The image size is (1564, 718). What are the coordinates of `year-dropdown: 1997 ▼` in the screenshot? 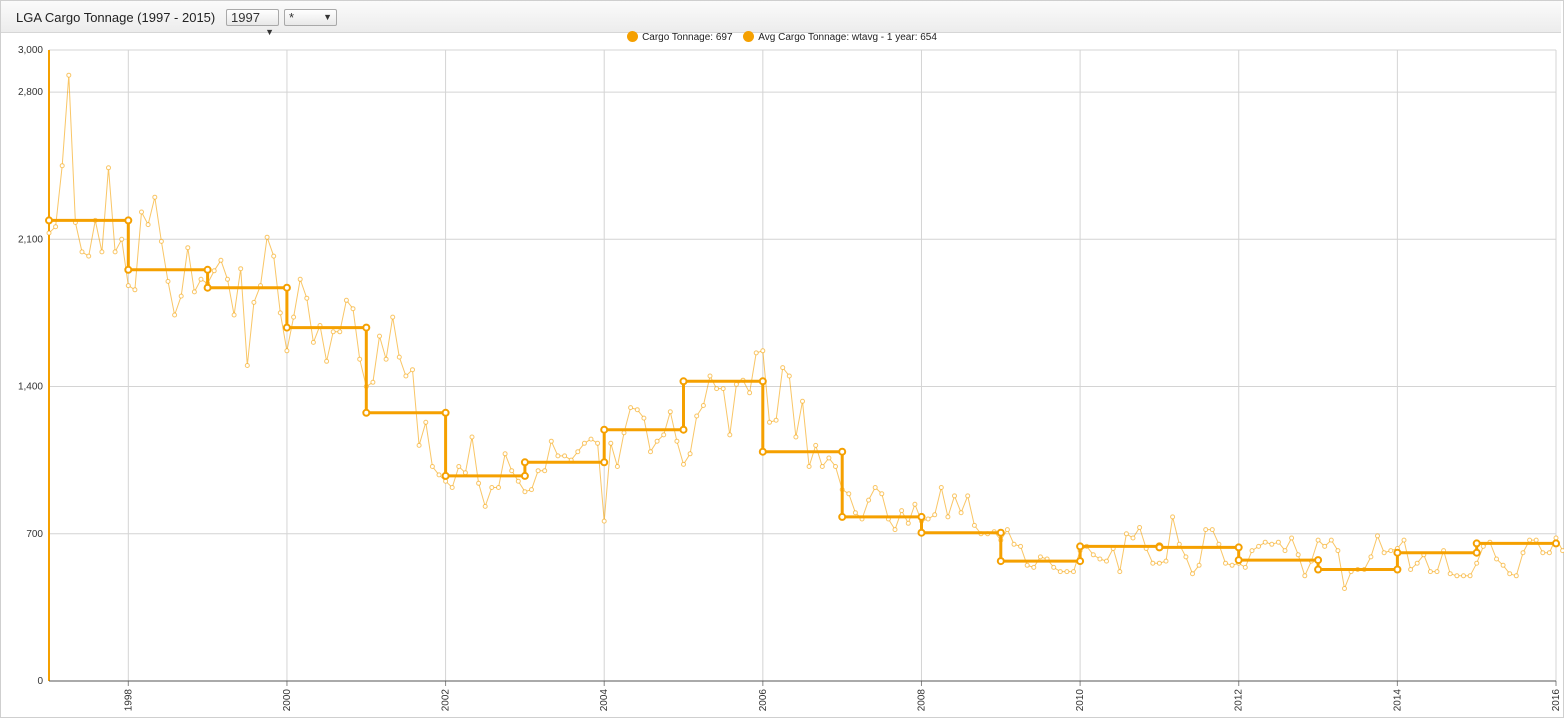 It's located at (252, 23).